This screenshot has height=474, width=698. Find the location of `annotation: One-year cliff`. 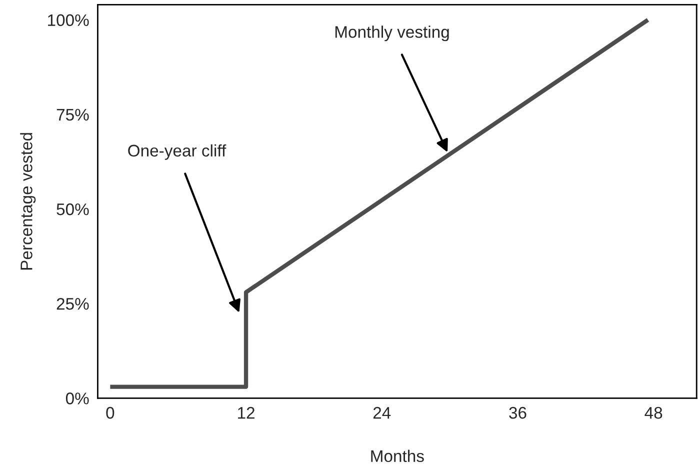

annotation: One-year cliff is located at coordinates (177, 152).